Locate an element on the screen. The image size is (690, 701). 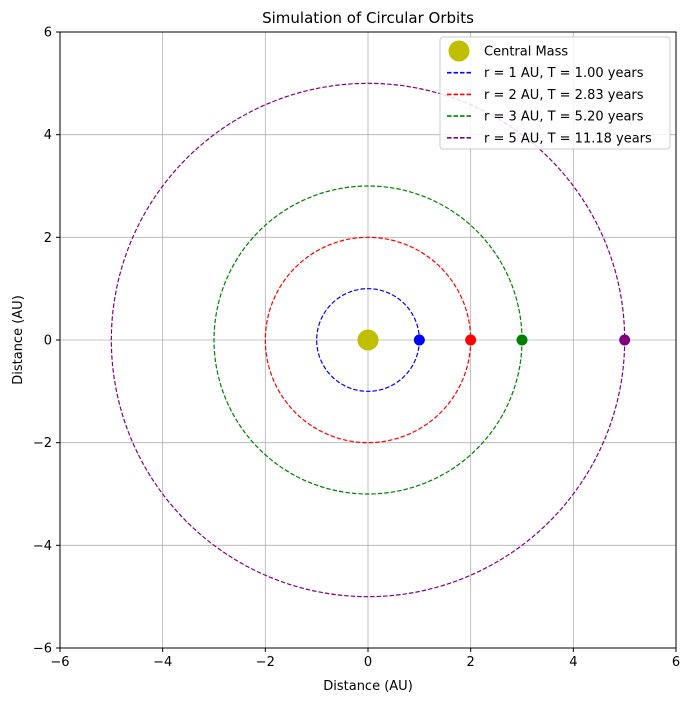
legend-box is located at coordinates (555, 93).